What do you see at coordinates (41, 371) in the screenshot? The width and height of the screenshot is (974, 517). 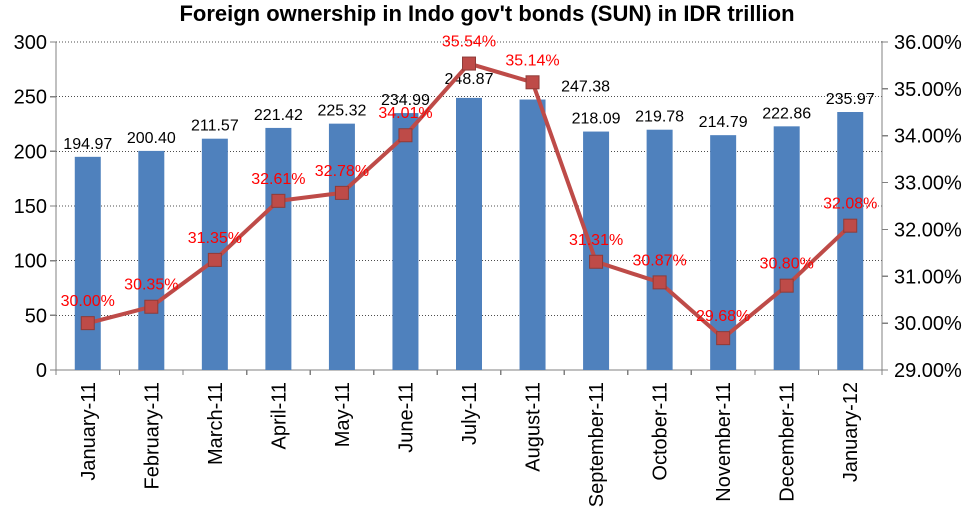 I see `left-axis-tick-label: 0` at bounding box center [41, 371].